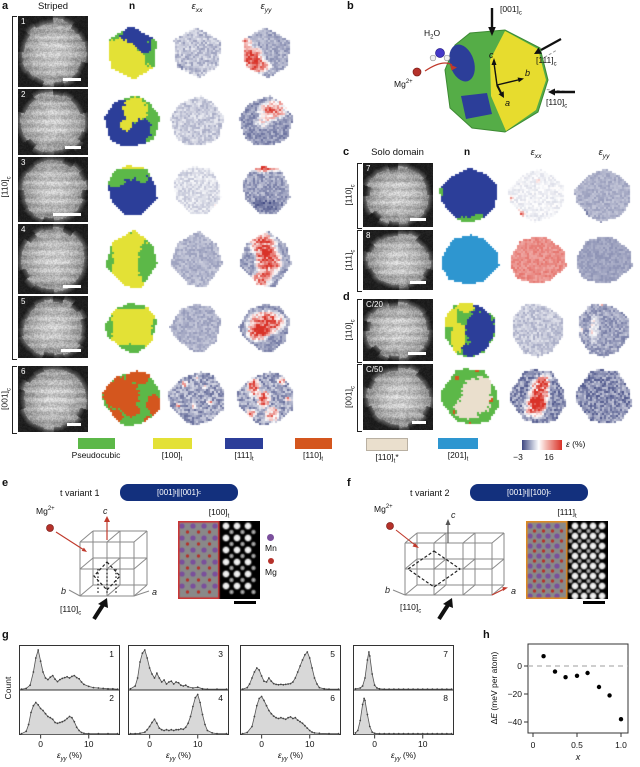  Describe the element at coordinates (397, 152) in the screenshot. I see `column-header-solo-domain: Solo domain` at that location.